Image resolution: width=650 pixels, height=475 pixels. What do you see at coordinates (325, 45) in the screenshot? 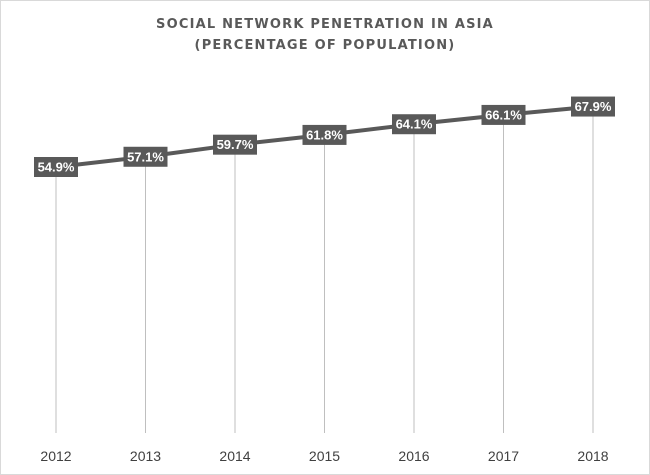
I see `chart-title-line-2: (PERCENTAGE OF POPULATION)` at bounding box center [325, 45].